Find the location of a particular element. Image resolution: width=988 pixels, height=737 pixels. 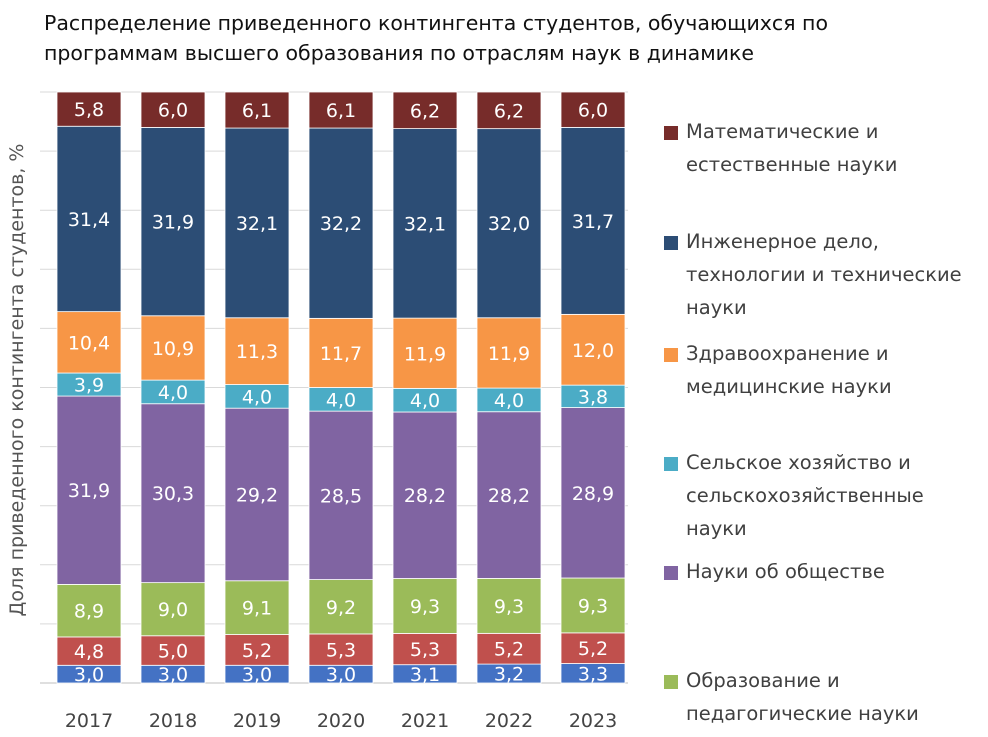

data-label-2018-5: 10,9 is located at coordinates (173, 349).